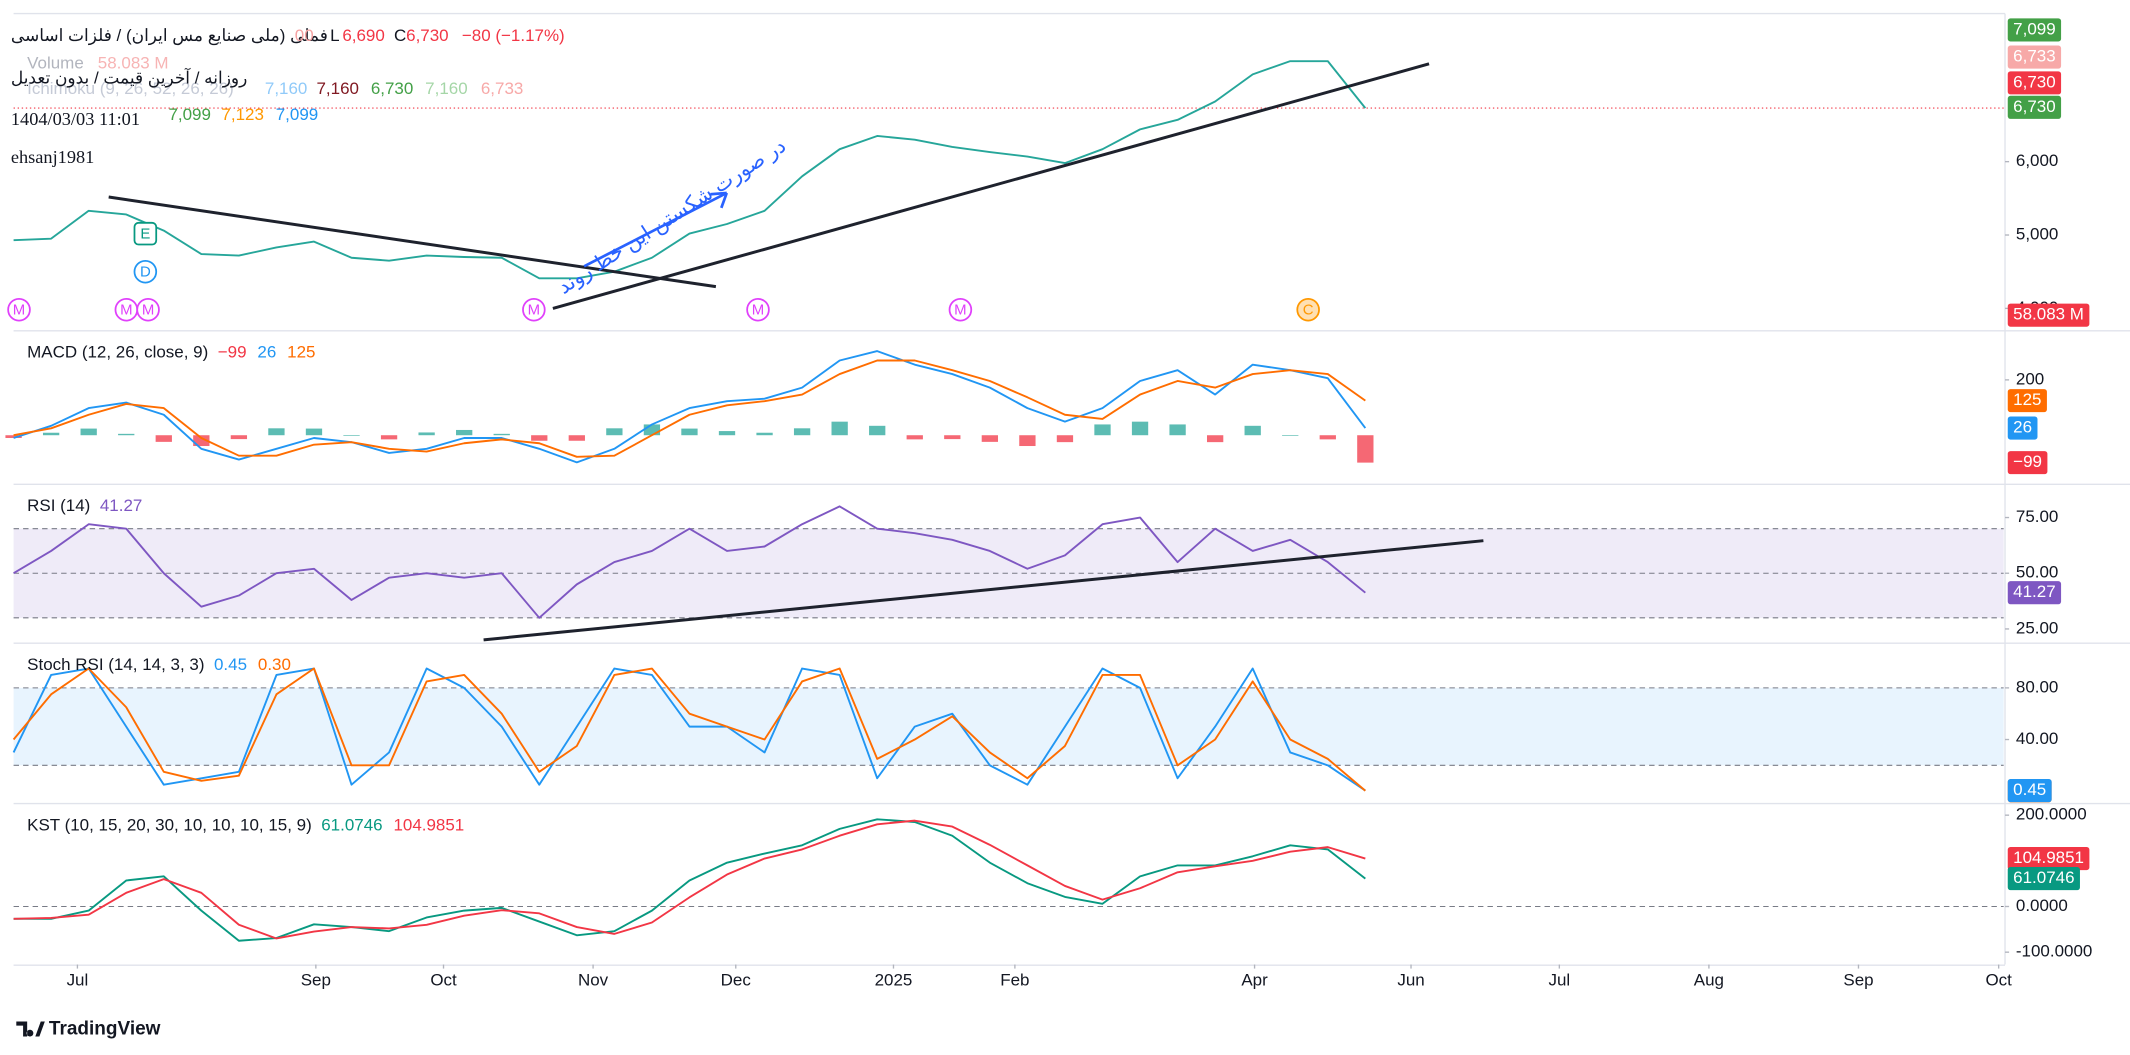  I want to click on value-badge-text: 26, so click(2022, 427).